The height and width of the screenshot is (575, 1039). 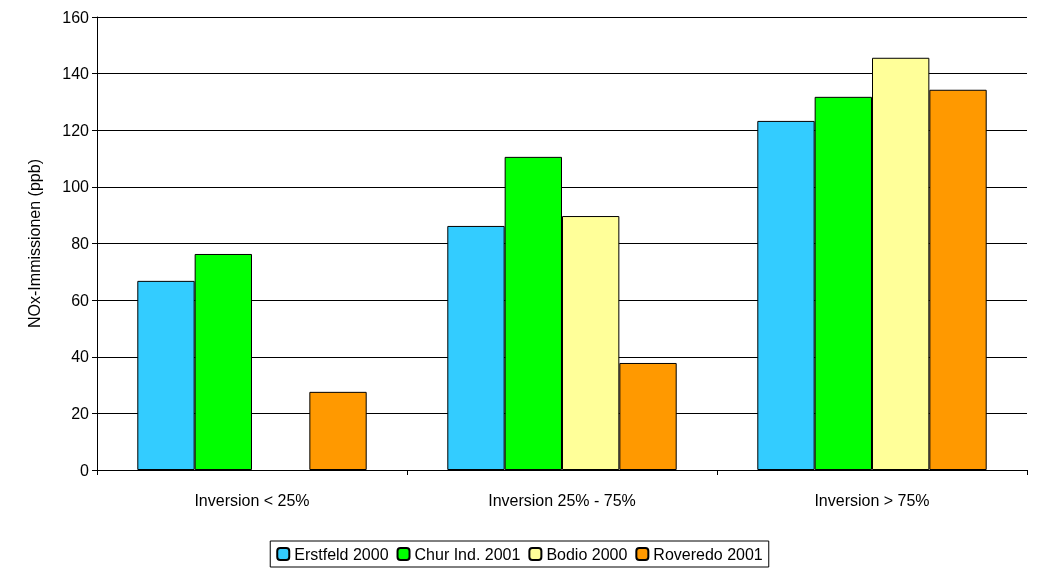 What do you see at coordinates (562, 500) in the screenshot?
I see `x-tick-label: Inversion 25% - 75%` at bounding box center [562, 500].